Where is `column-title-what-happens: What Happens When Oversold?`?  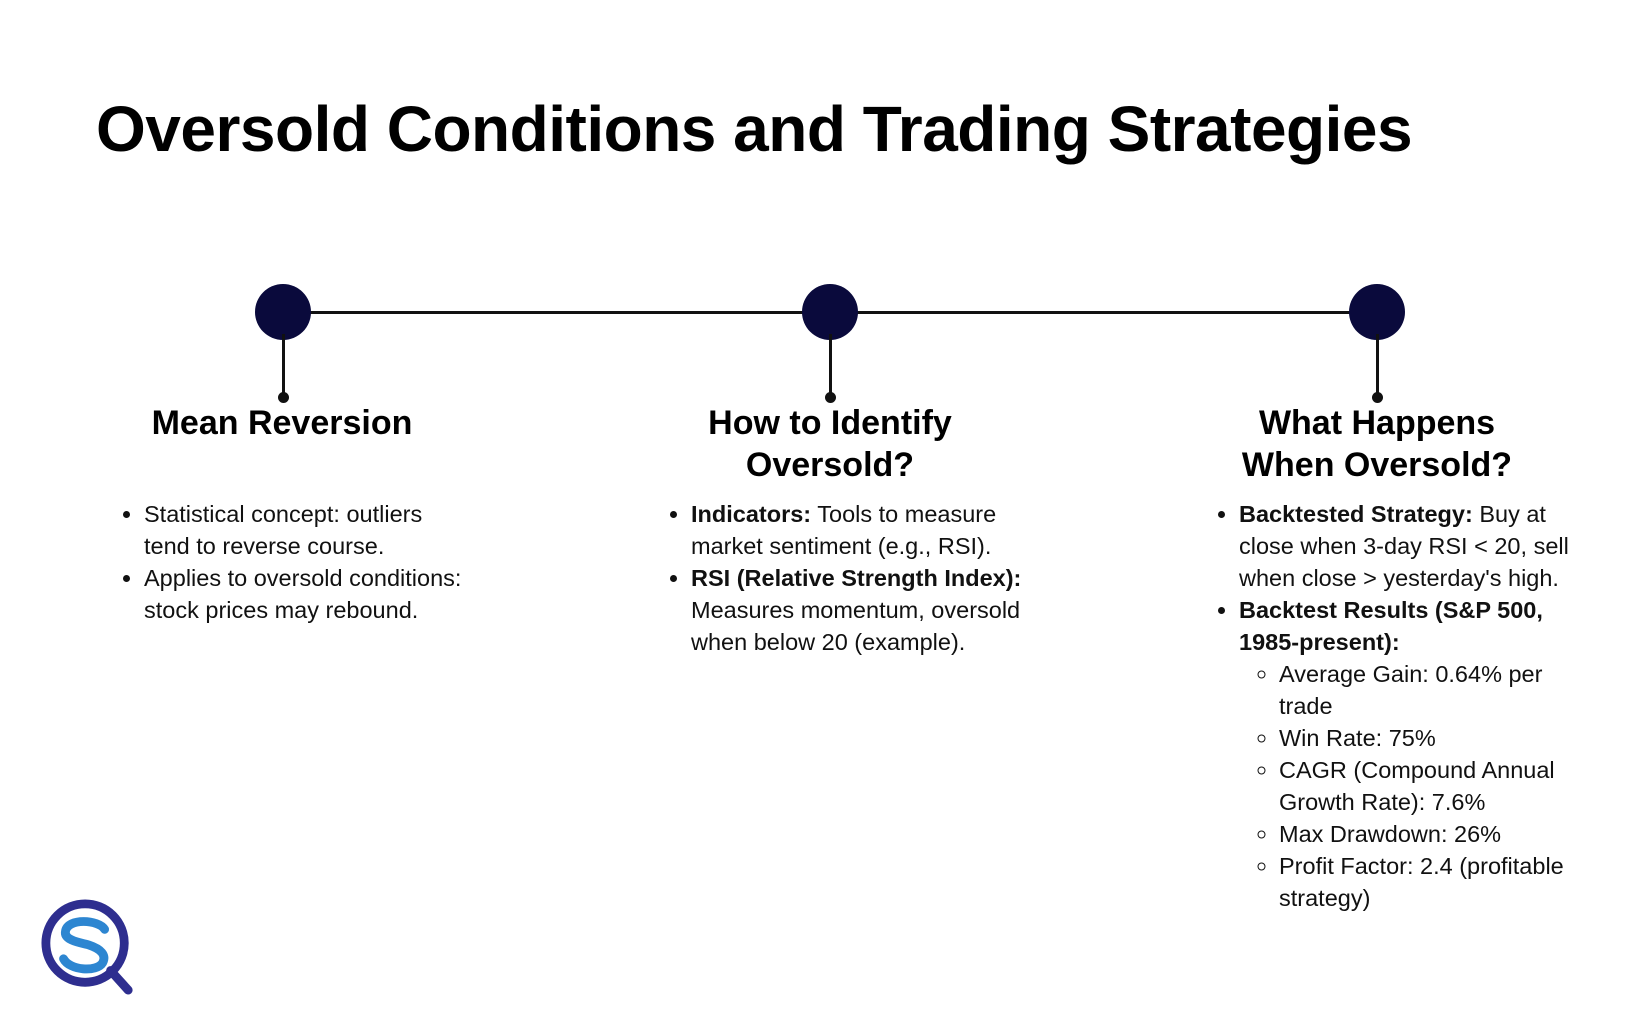 column-title-what-happens: What Happens When Oversold? is located at coordinates (1377, 444).